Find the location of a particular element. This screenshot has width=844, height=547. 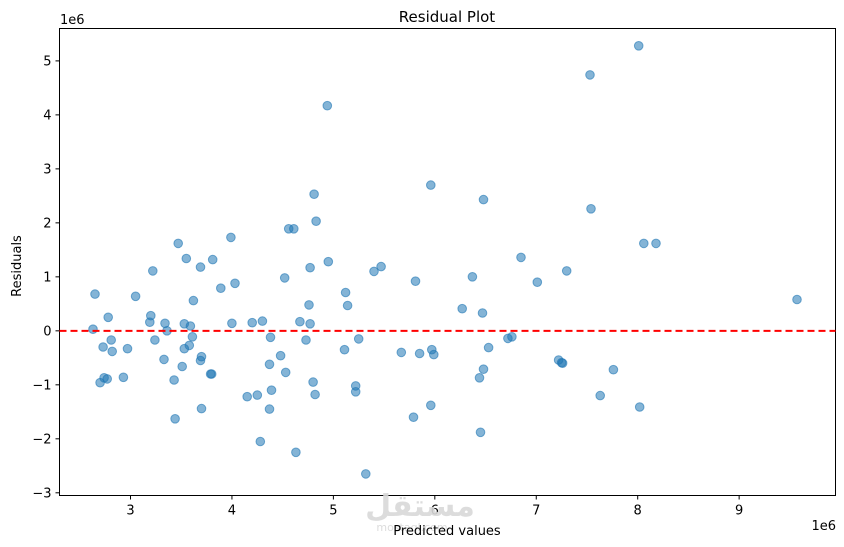

chart-title: Residual Plot is located at coordinates (447, 17).